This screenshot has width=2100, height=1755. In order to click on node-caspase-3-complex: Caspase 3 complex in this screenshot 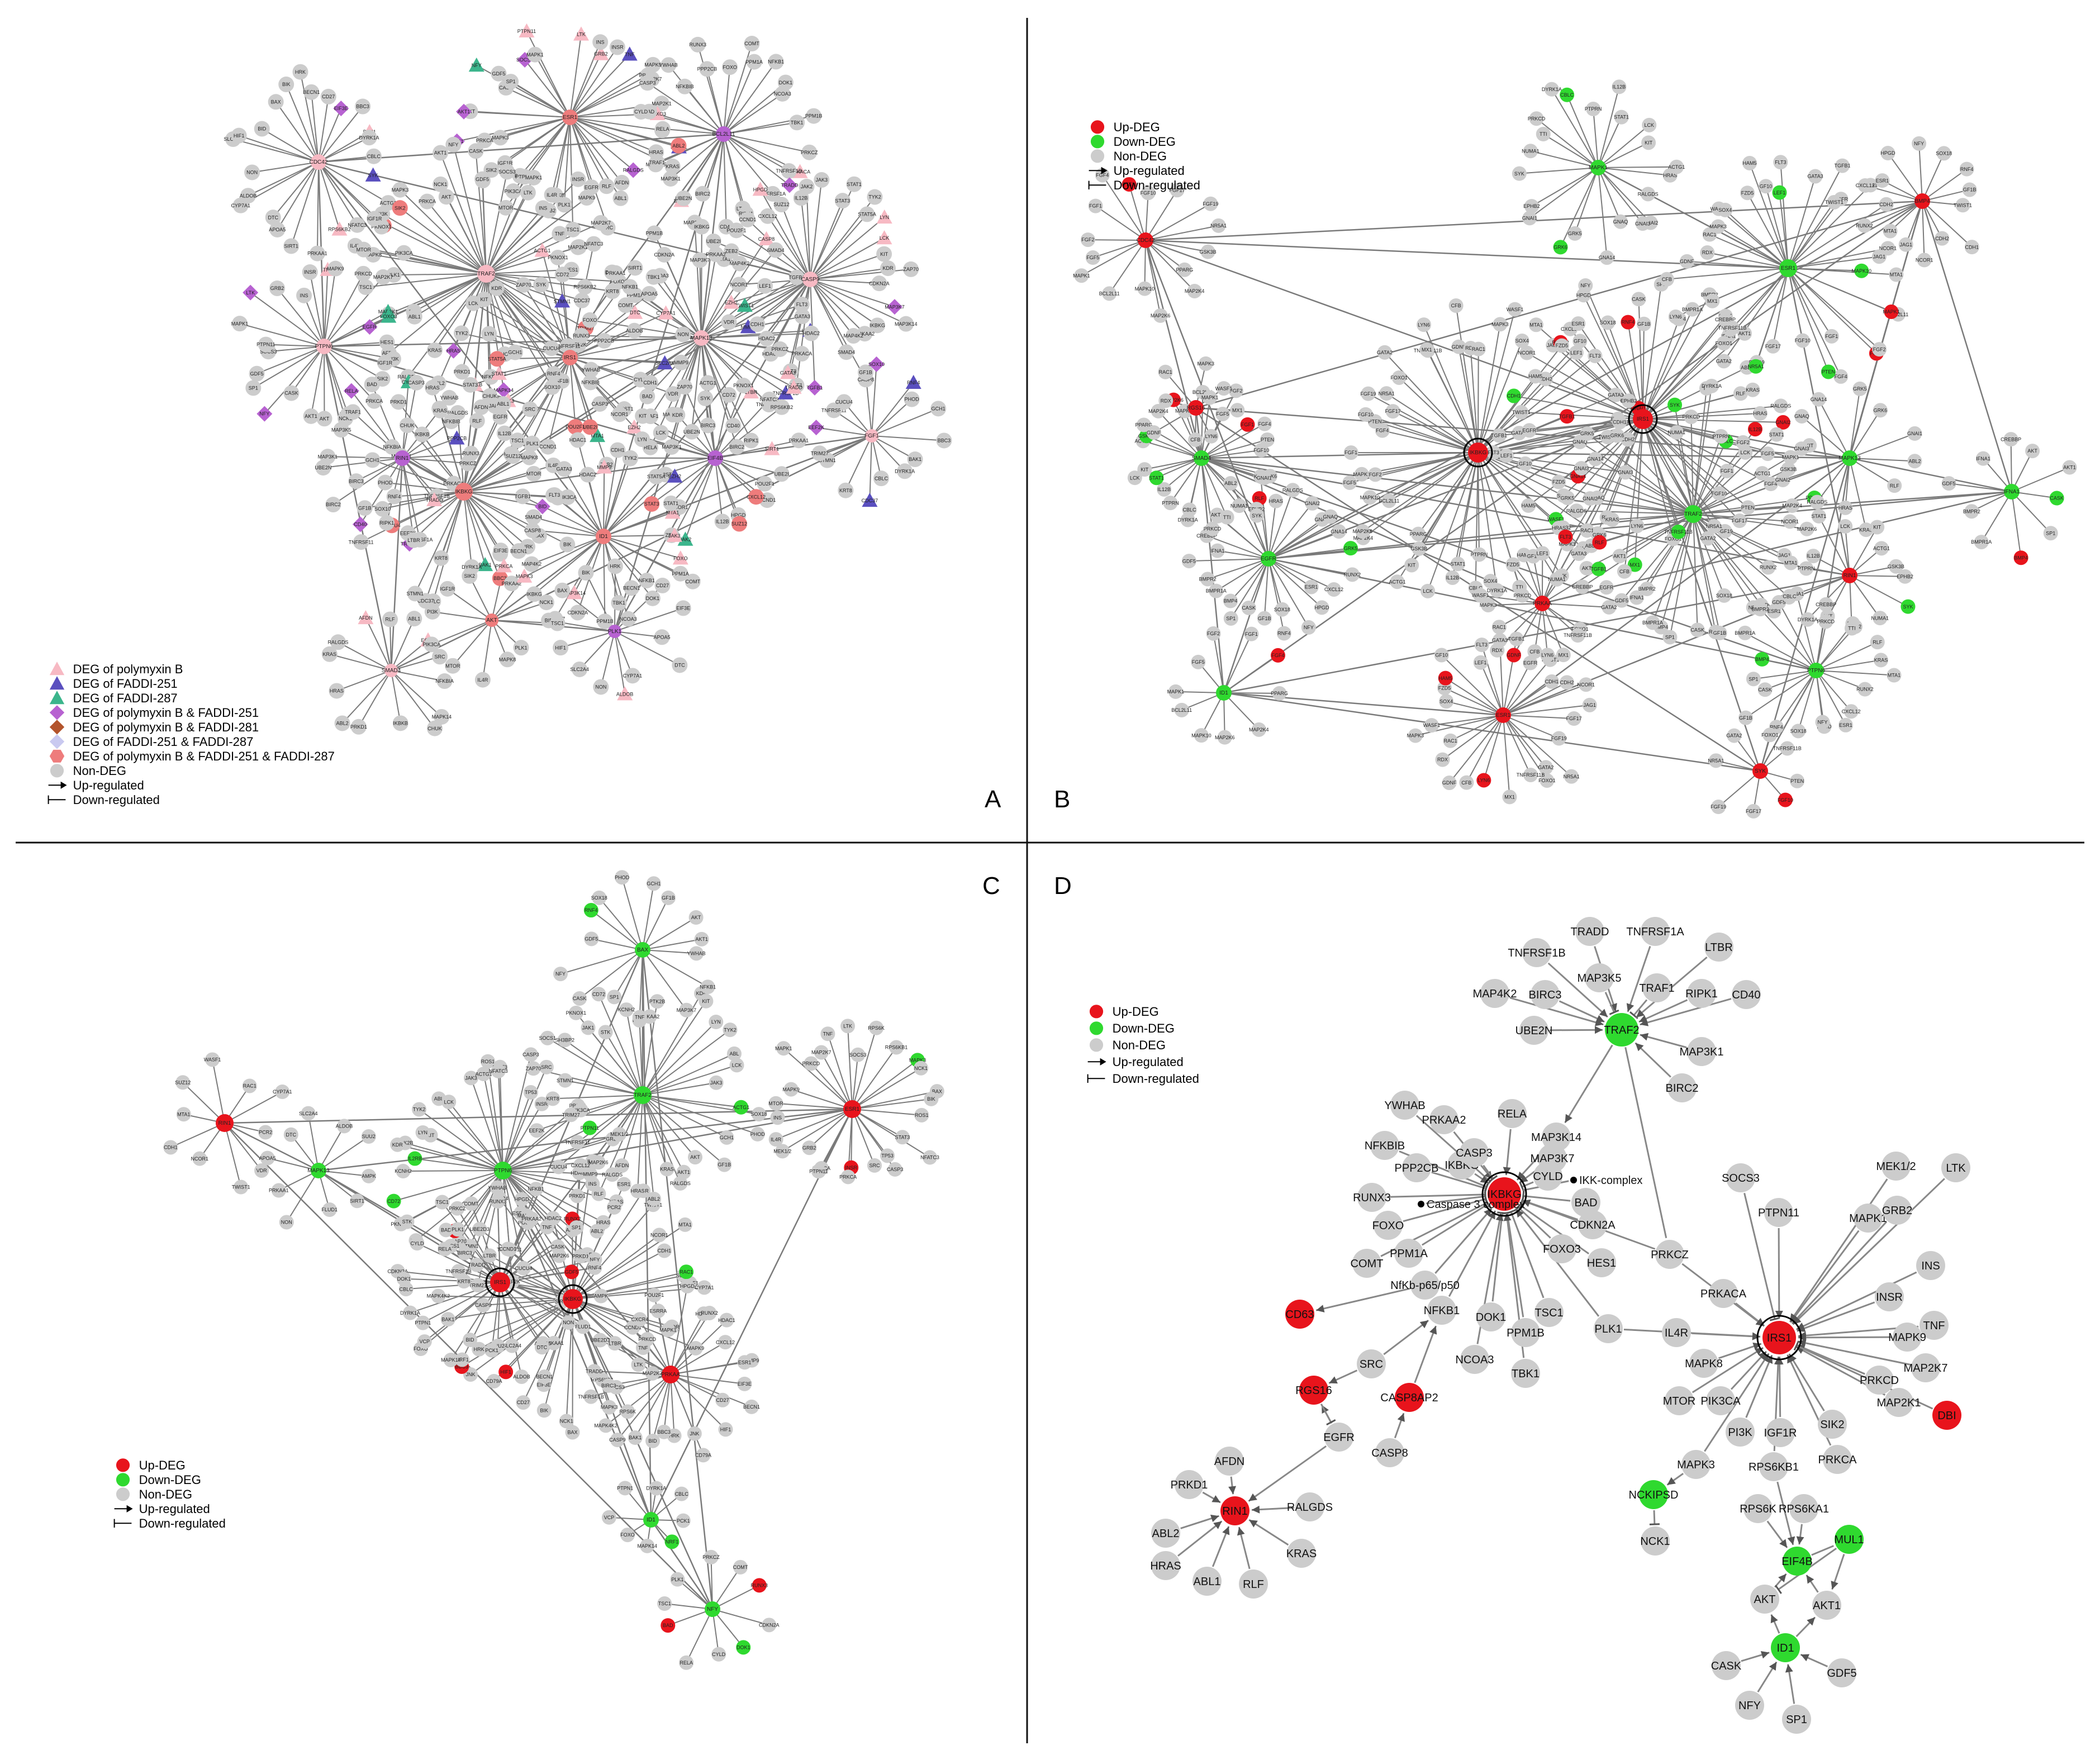, I will do `click(1471, 1204)`.